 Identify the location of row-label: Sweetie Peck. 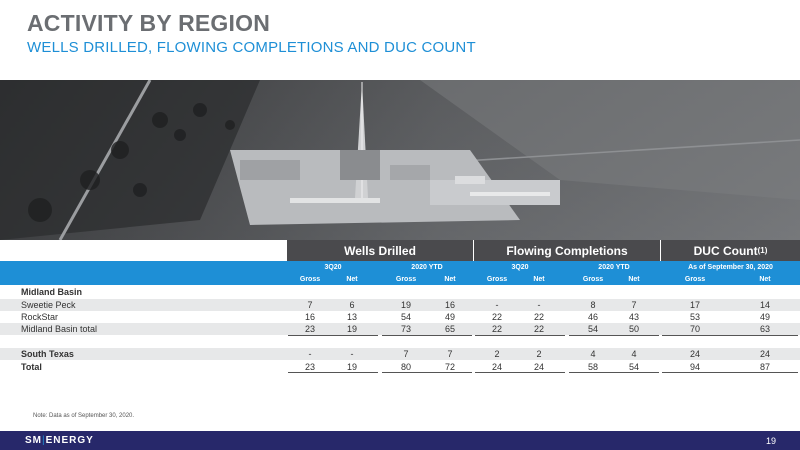
(48, 305).